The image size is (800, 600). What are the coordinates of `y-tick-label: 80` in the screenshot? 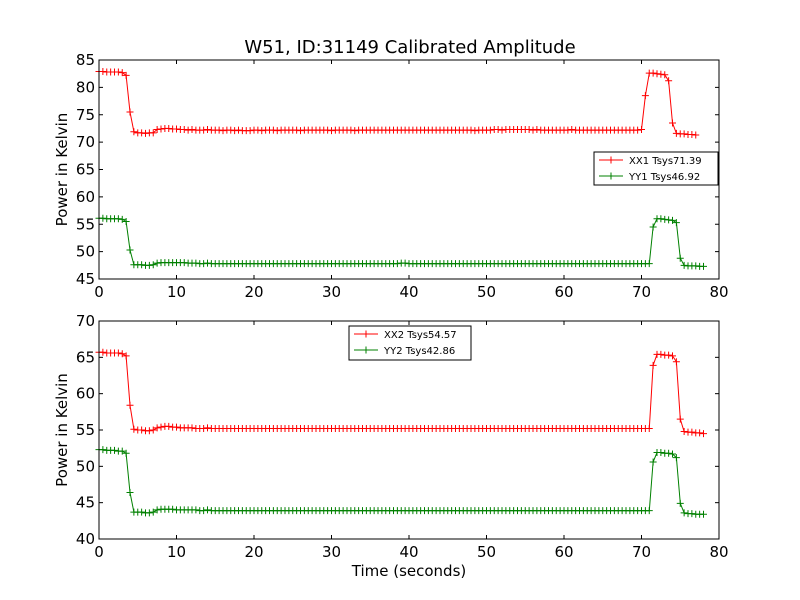 It's located at (85, 87).